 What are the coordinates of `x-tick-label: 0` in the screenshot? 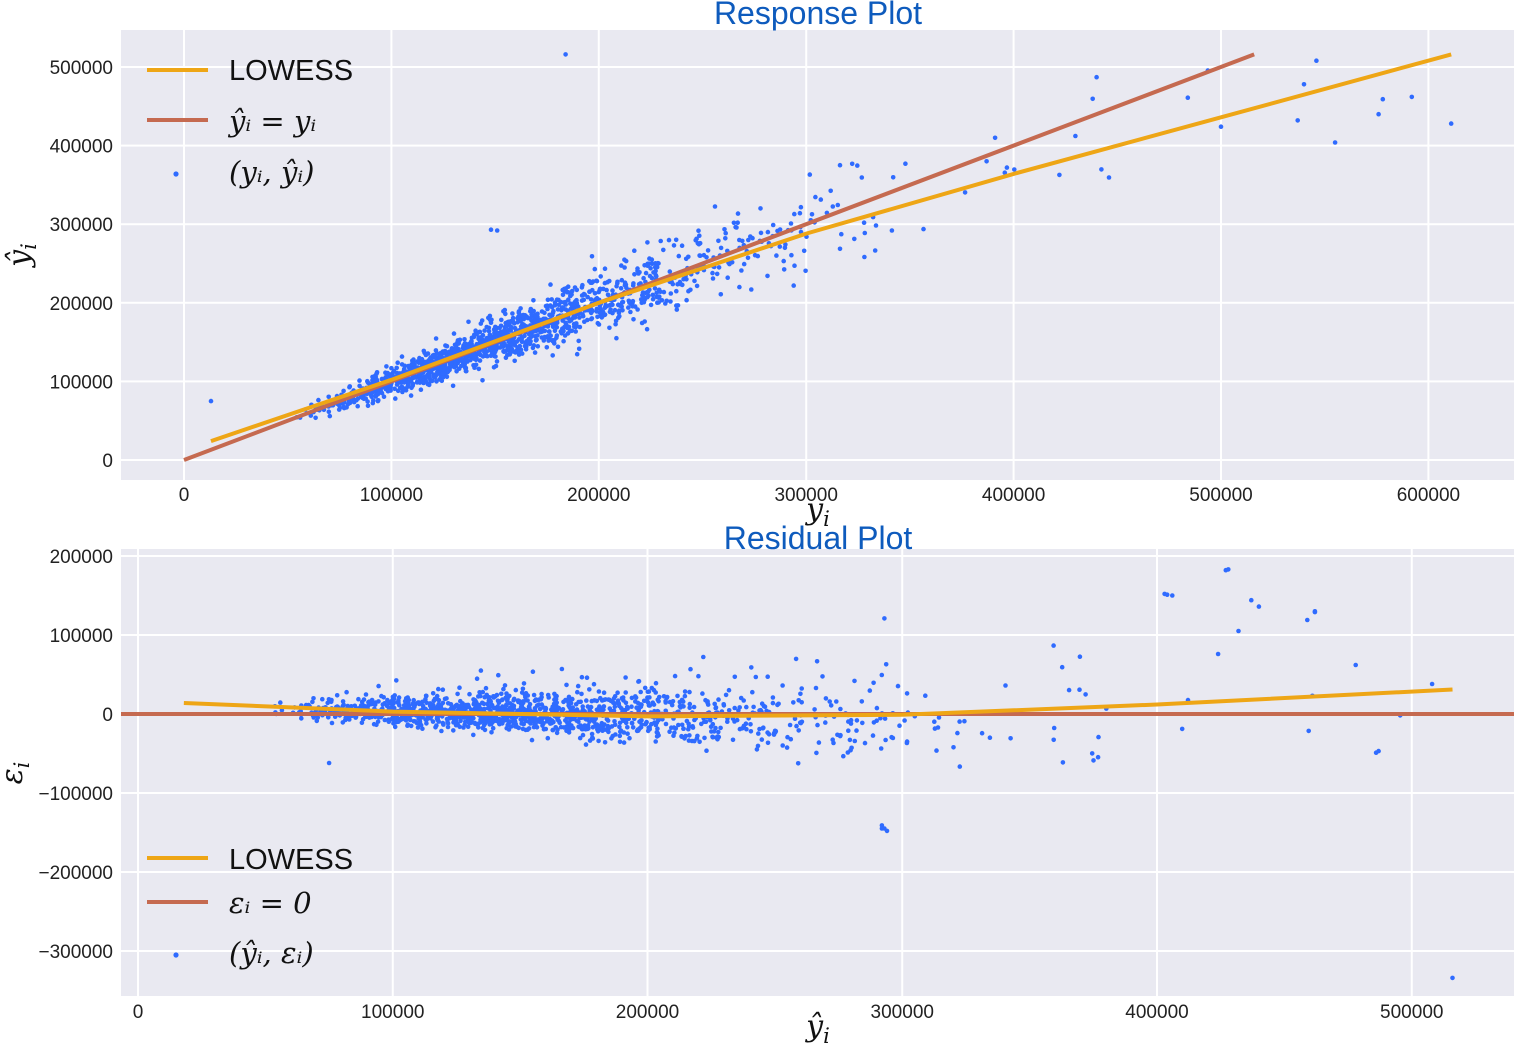 It's located at (184, 495).